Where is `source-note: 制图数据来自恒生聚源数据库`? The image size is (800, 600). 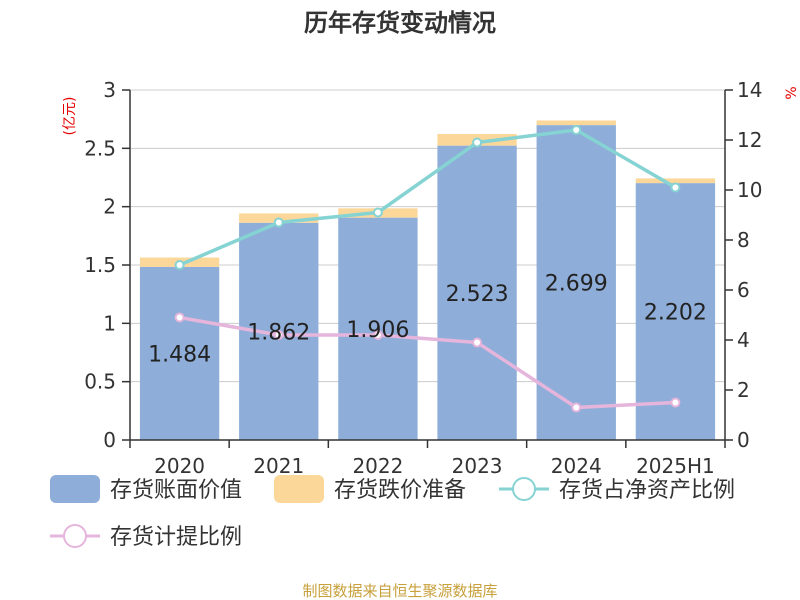
source-note: 制图数据来自恒生聚源数据库 is located at coordinates (399, 591).